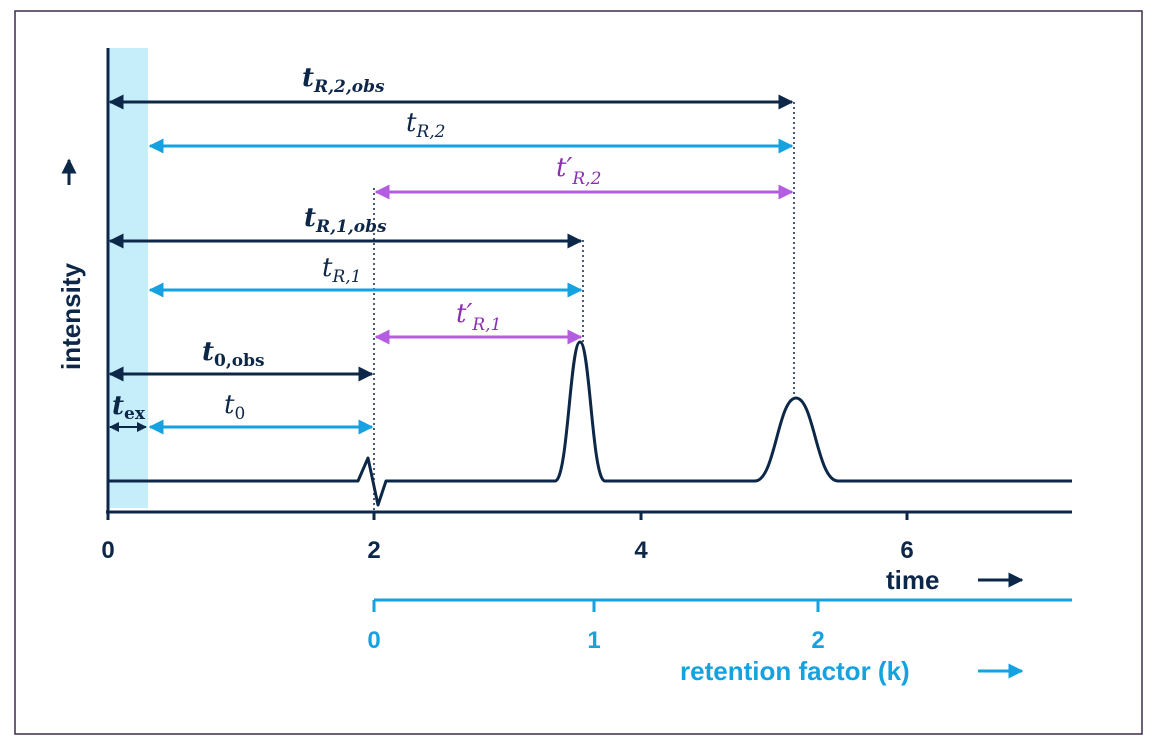 This screenshot has height=753, width=1164. I want to click on y-axis-label: intensity, so click(71, 316).